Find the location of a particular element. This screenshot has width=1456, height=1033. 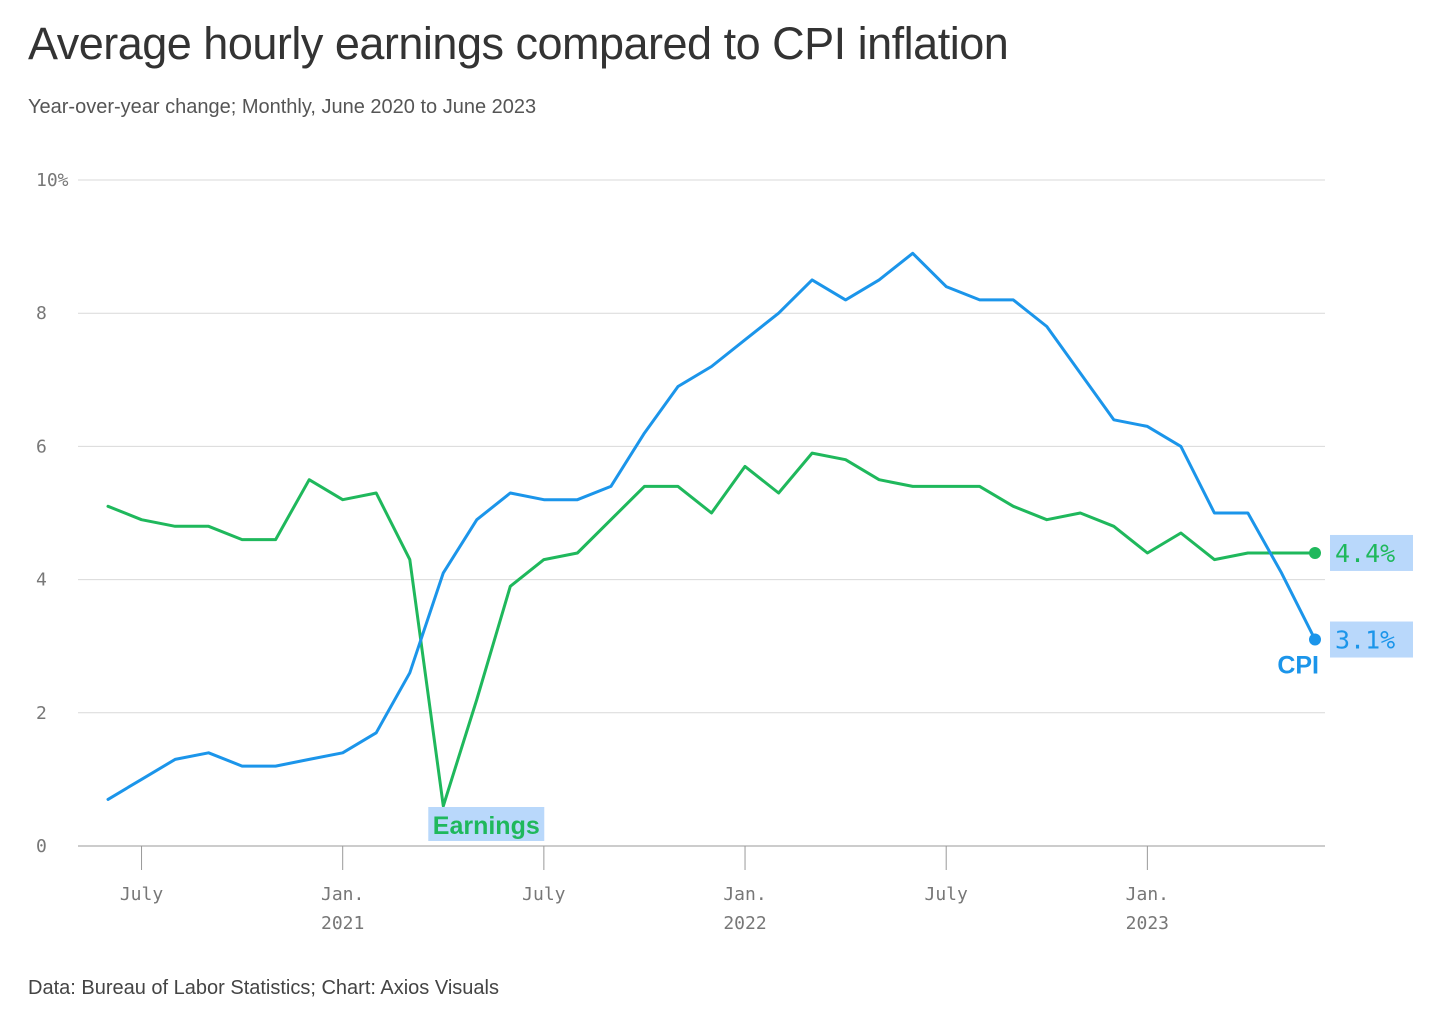

series-endpoint-cpi is located at coordinates (1315, 639).